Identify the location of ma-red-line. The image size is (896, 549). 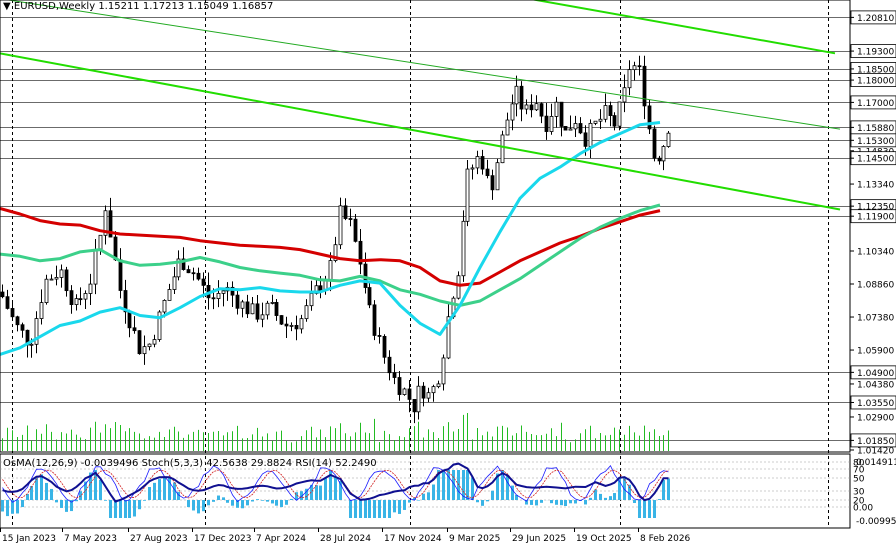
(330, 246).